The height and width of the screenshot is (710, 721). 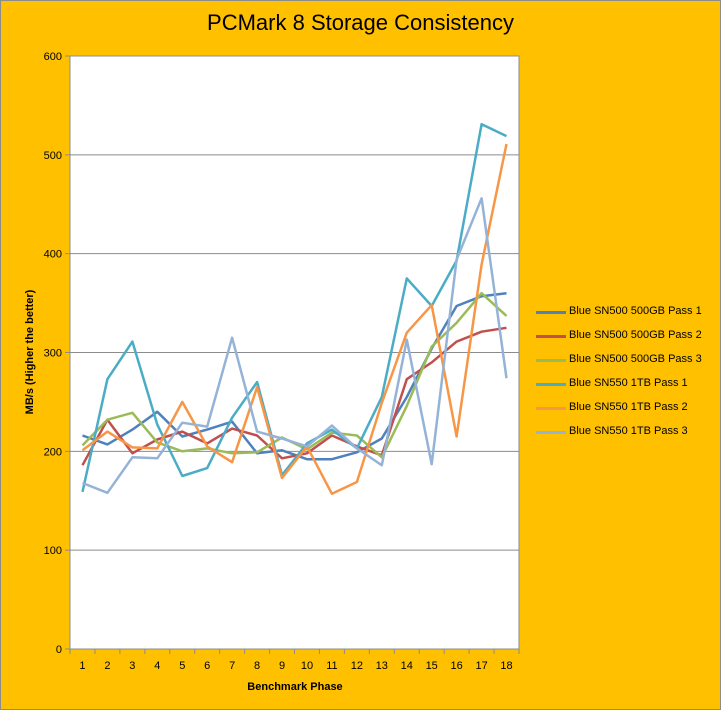 What do you see at coordinates (157, 666) in the screenshot?
I see `x-tick-label: 4` at bounding box center [157, 666].